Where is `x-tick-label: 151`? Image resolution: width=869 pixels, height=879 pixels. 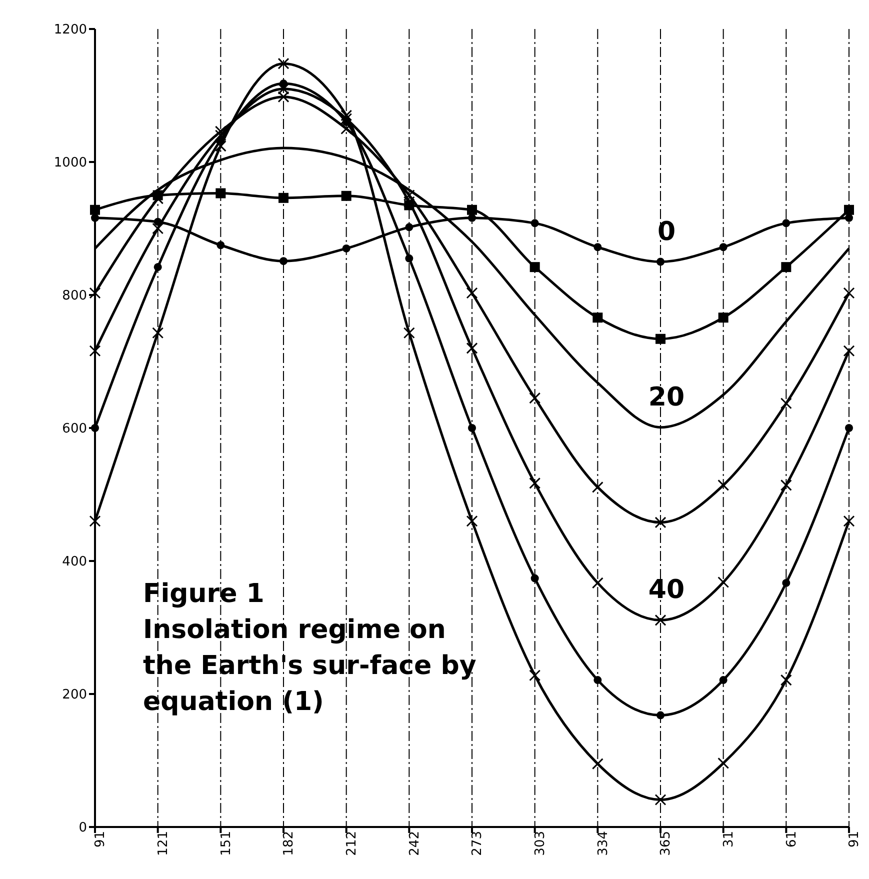
x-tick-label: 151 is located at coordinates (226, 843).